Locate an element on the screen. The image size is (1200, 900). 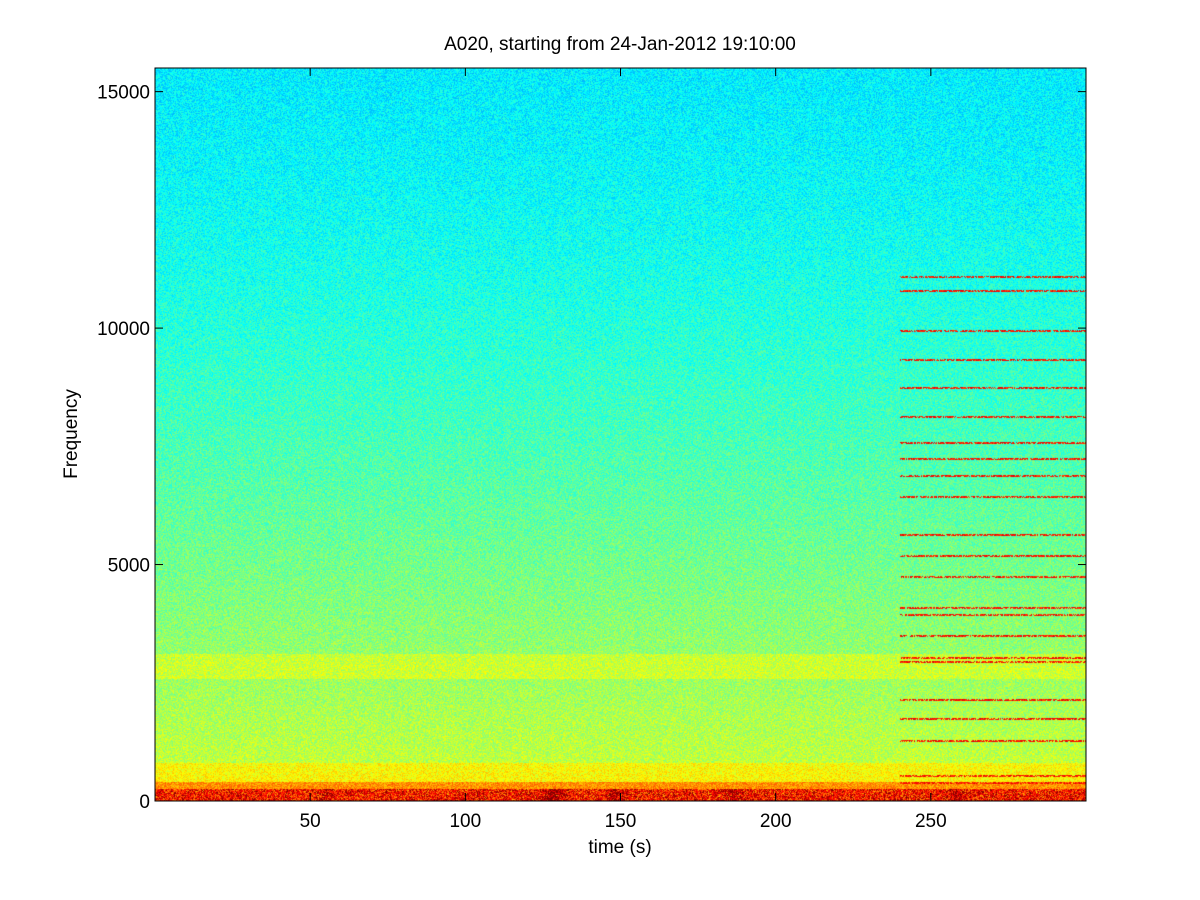
y-tick-label: 5000 is located at coordinates (129, 566).